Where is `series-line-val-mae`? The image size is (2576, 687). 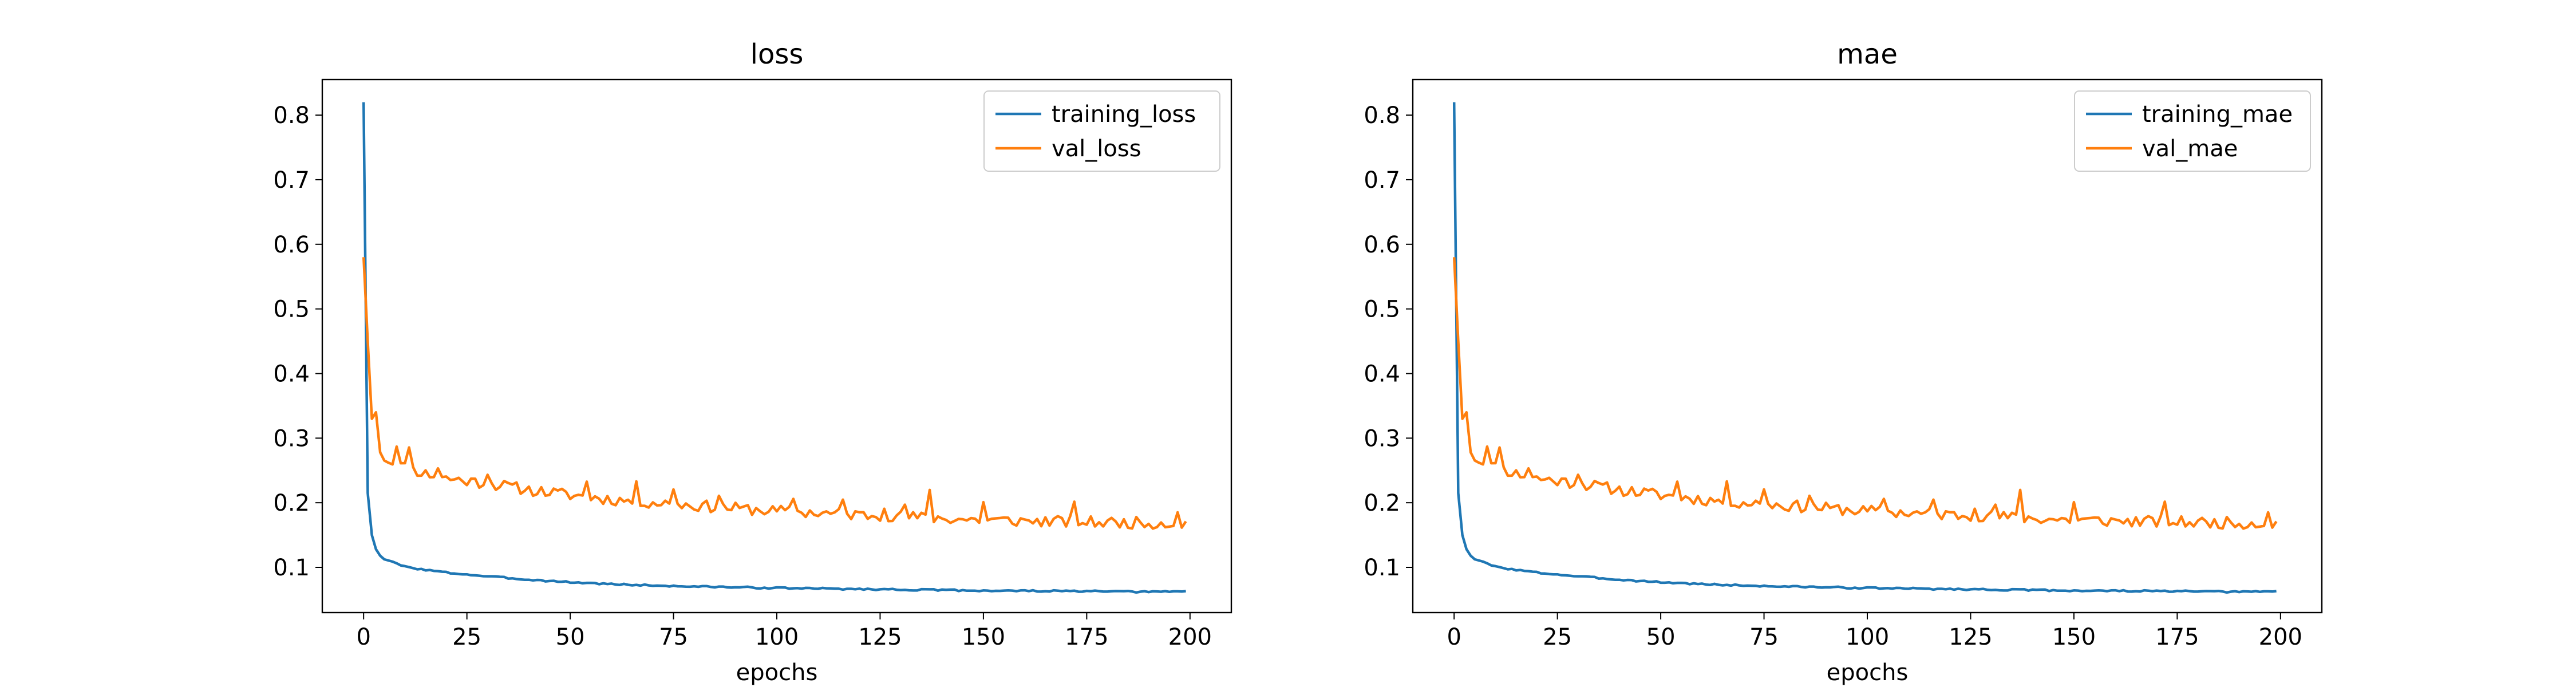 series-line-val-mae is located at coordinates (1865, 394).